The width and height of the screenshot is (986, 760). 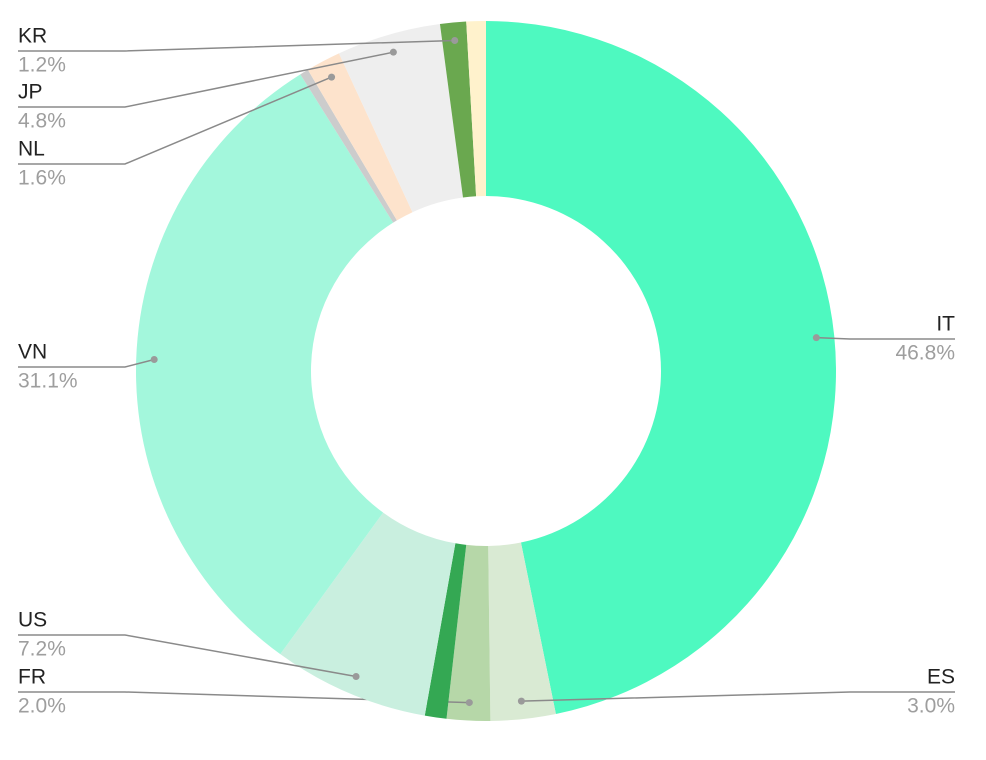 I want to click on slice-label: US, so click(x=32, y=620).